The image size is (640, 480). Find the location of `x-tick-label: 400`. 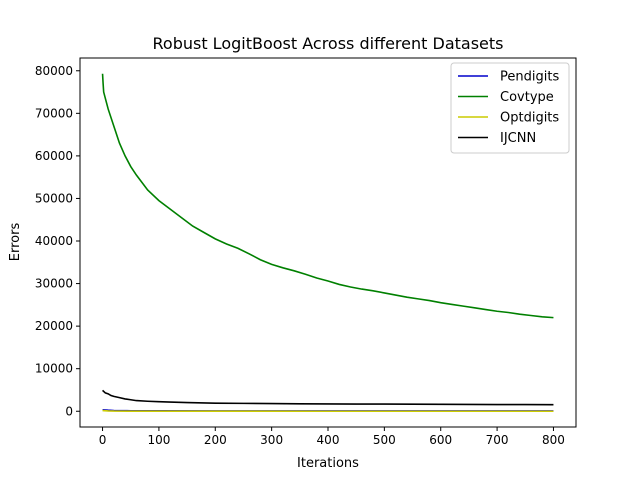

x-tick-label: 400 is located at coordinates (328, 440).